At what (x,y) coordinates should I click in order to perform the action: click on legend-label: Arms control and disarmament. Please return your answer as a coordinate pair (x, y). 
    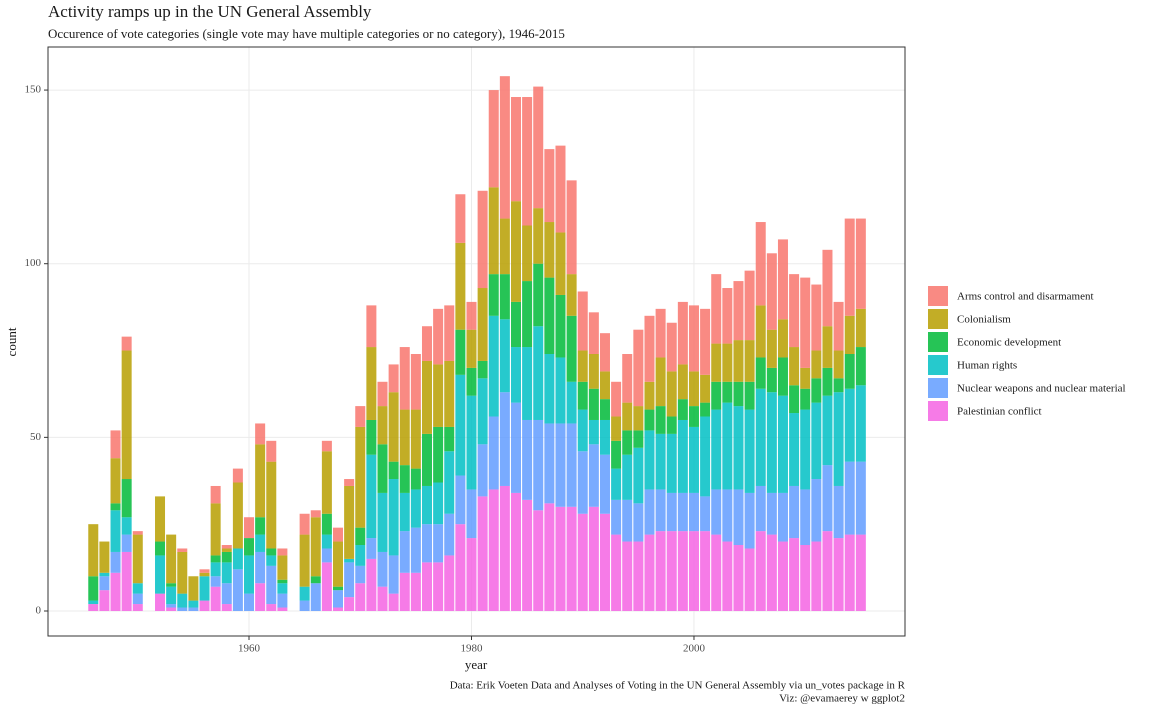
    Looking at the image, I should click on (1025, 297).